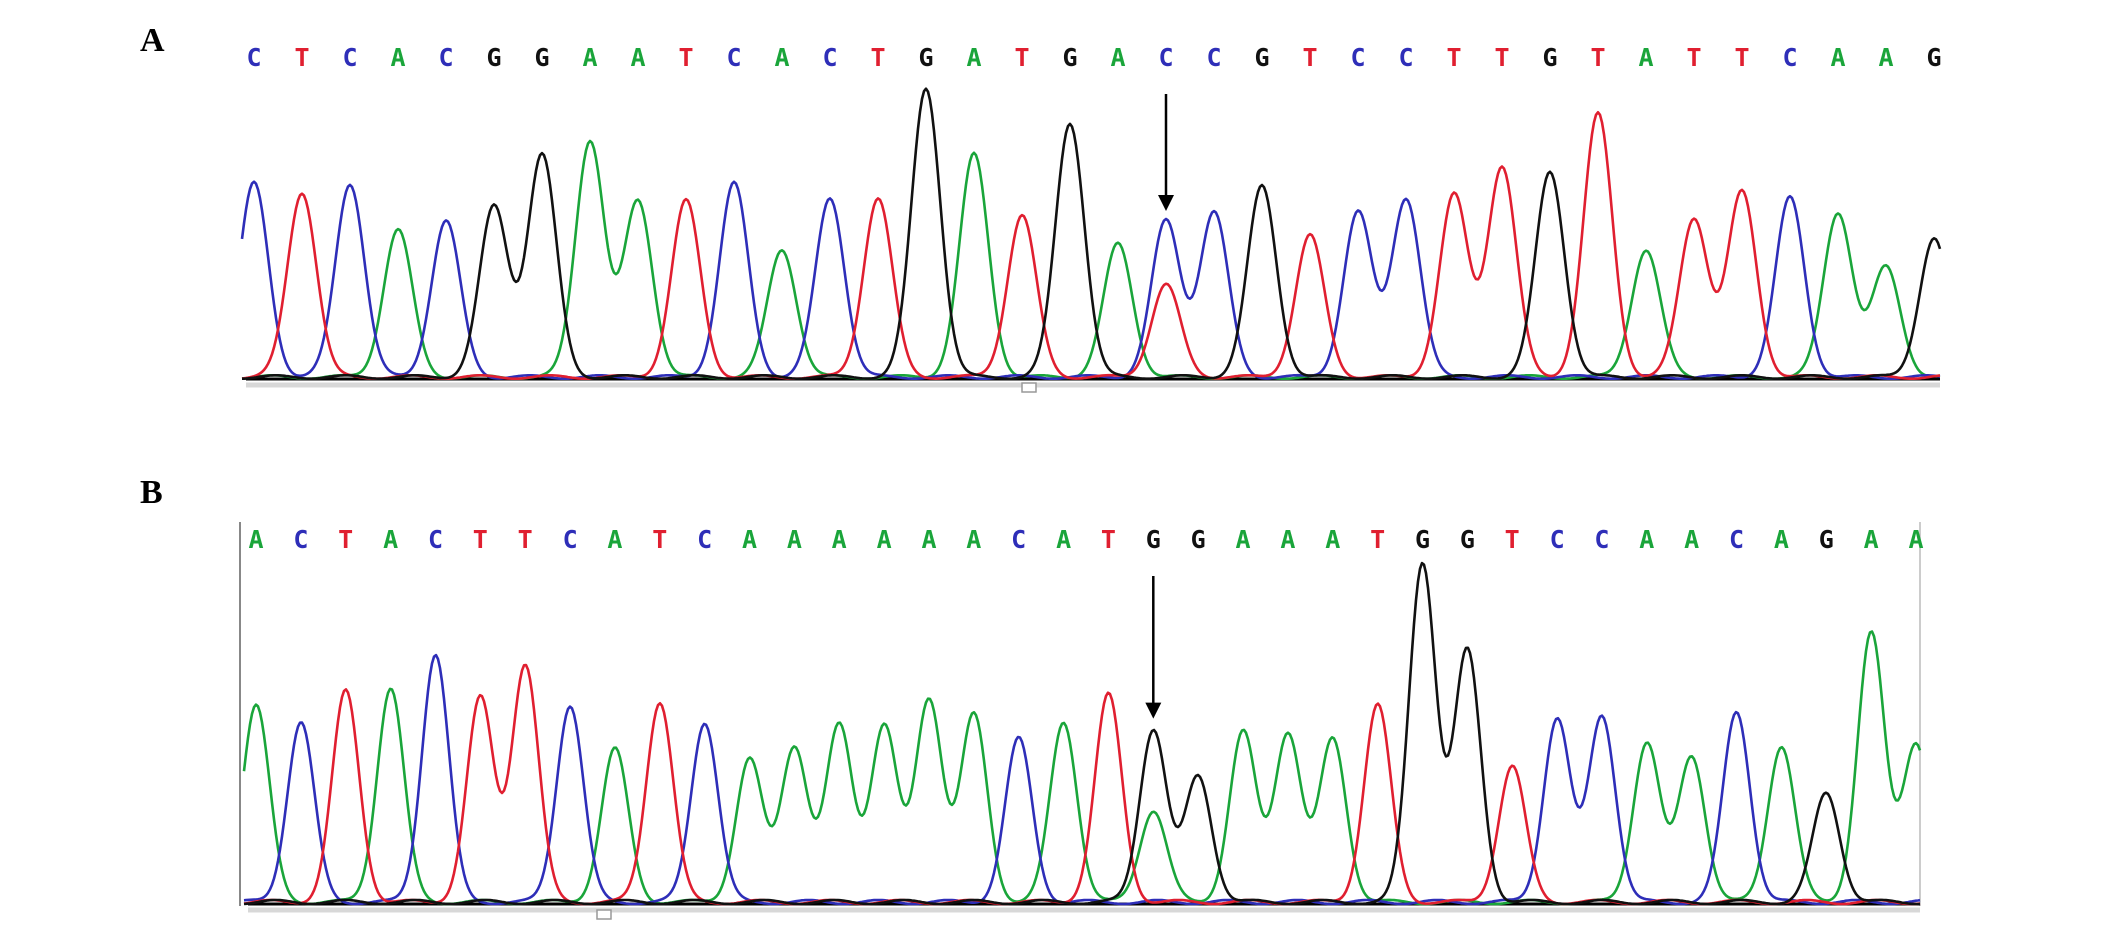 The width and height of the screenshot is (2126, 929). Describe the element at coordinates (884, 539) in the screenshot. I see `base-call-15: A` at that location.